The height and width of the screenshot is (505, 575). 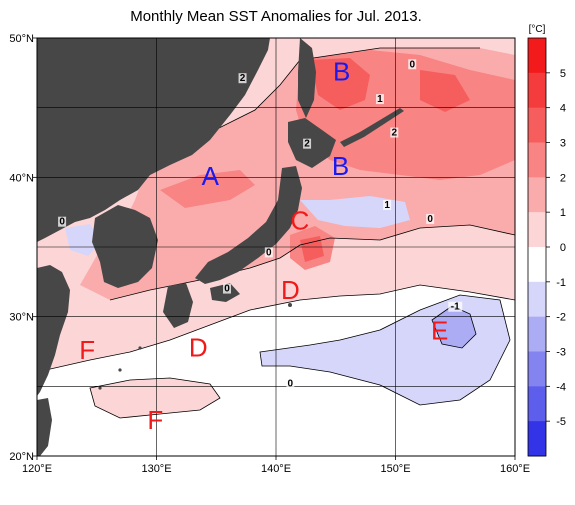 What do you see at coordinates (561, 318) in the screenshot?
I see `colorbar-tick-label: -2` at bounding box center [561, 318].